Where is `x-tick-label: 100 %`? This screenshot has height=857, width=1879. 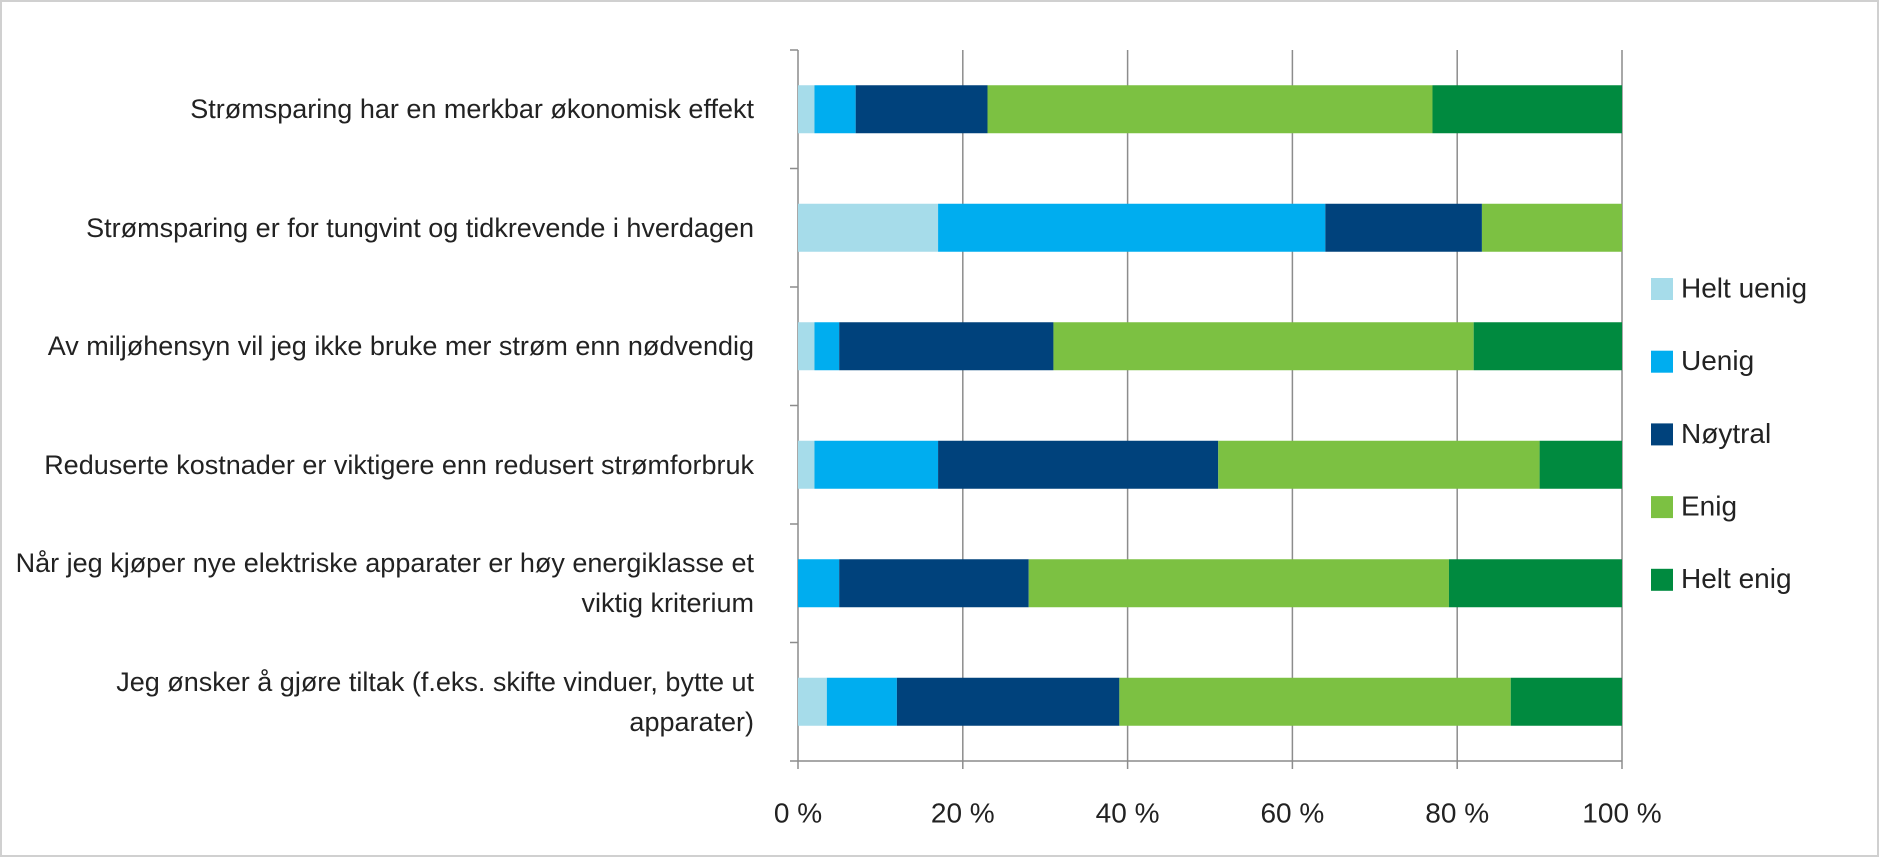
x-tick-label: 100 % is located at coordinates (1621, 812).